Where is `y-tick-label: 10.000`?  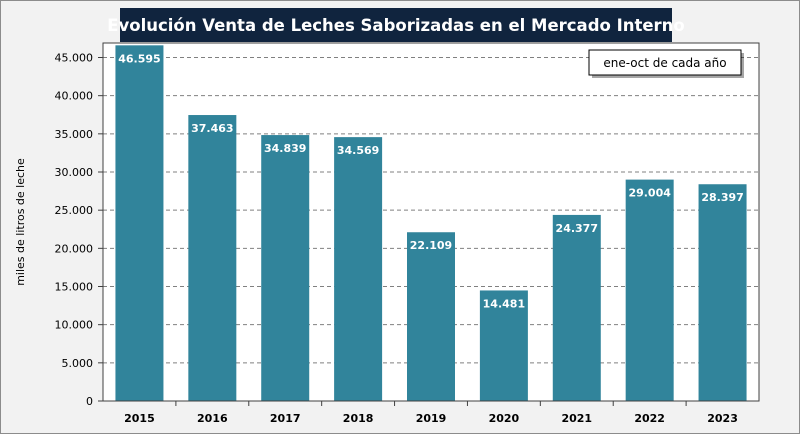 y-tick-label: 10.000 is located at coordinates (74, 325).